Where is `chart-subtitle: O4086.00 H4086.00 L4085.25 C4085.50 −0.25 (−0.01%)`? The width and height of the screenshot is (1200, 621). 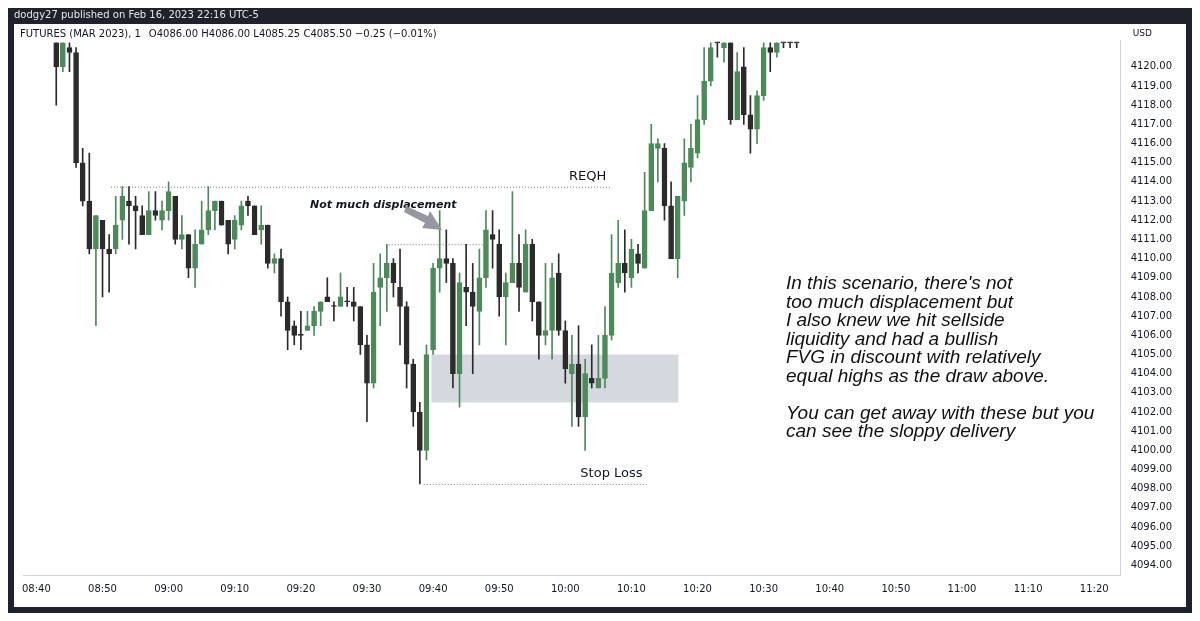 chart-subtitle: O4086.00 H4086.00 L4085.25 C4085.50 −0.25 (−0.01%) is located at coordinates (292, 33).